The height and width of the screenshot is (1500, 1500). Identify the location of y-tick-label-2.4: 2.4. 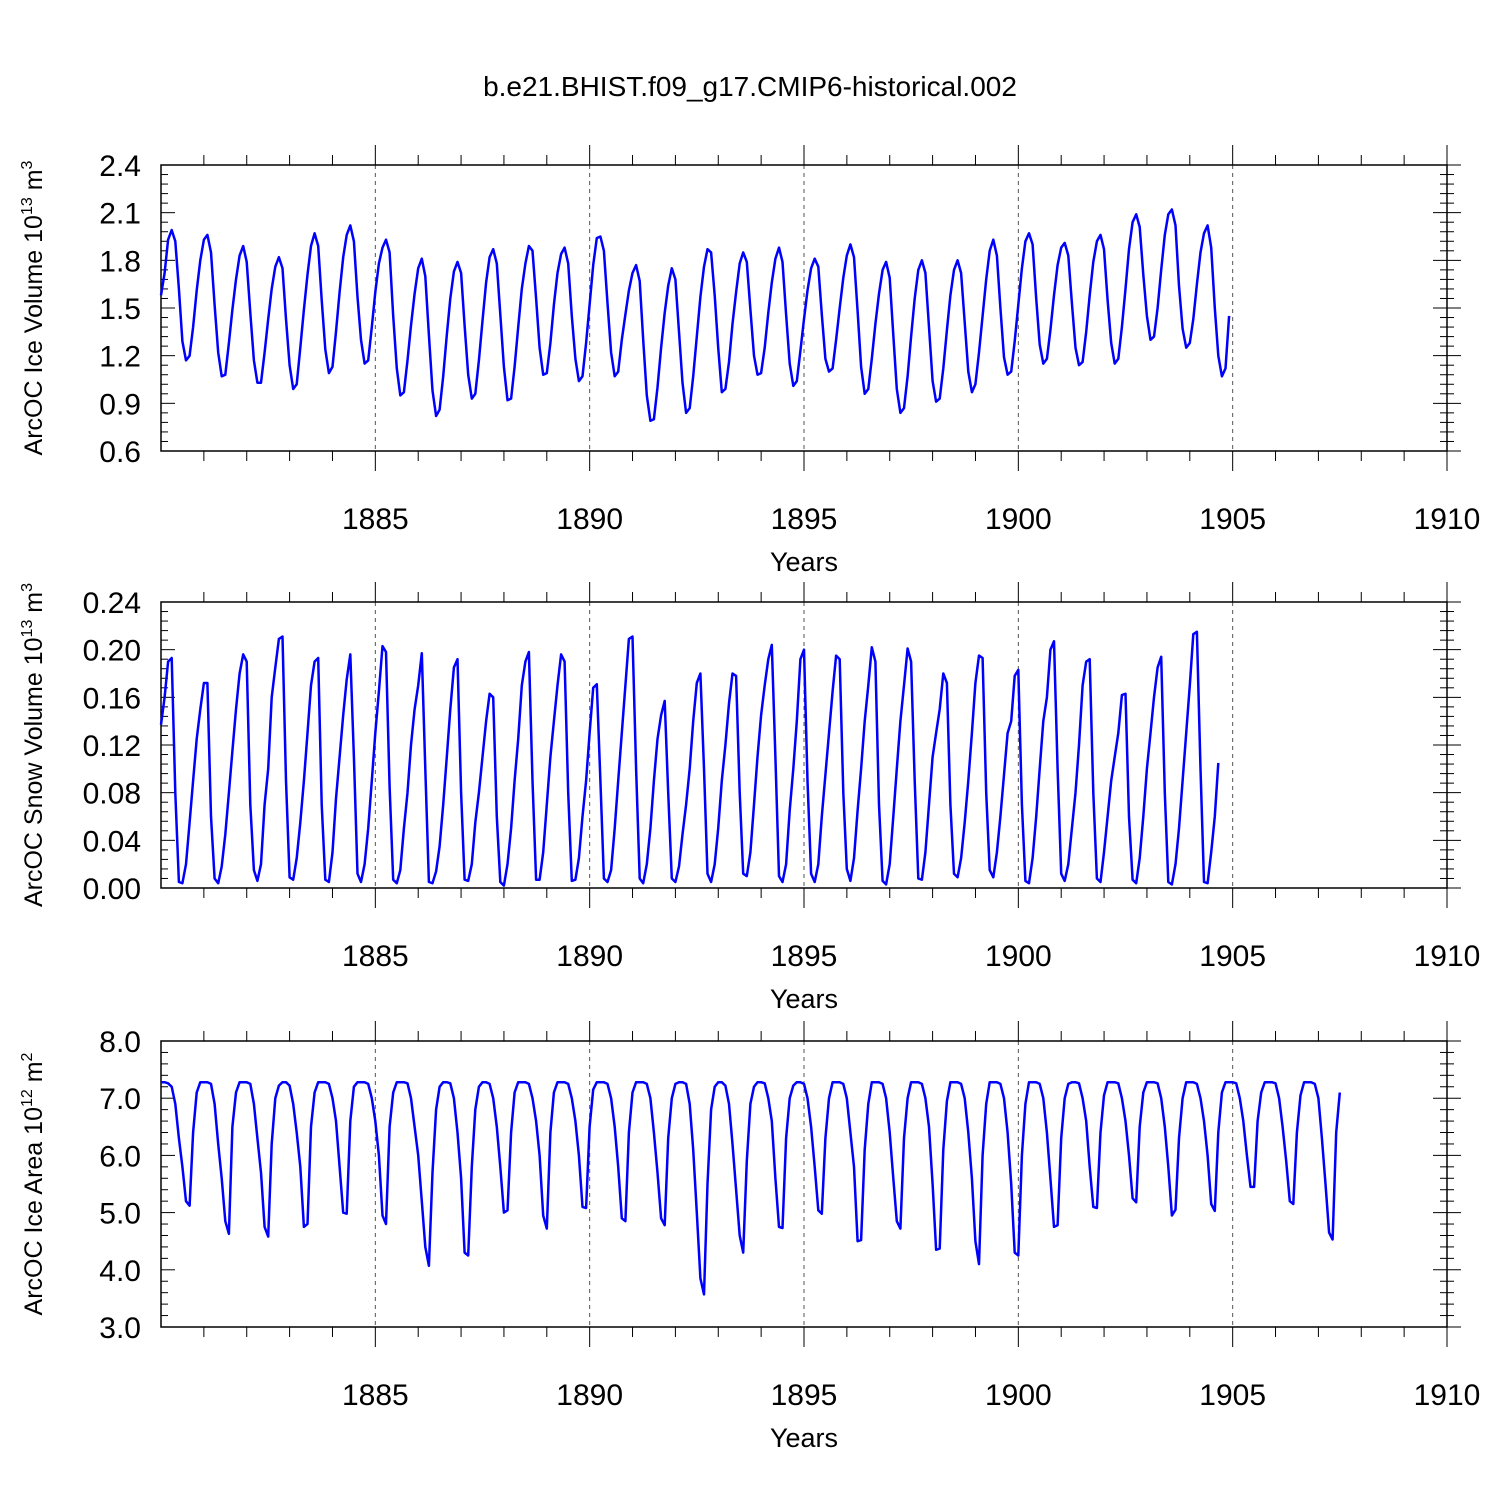
(120, 166).